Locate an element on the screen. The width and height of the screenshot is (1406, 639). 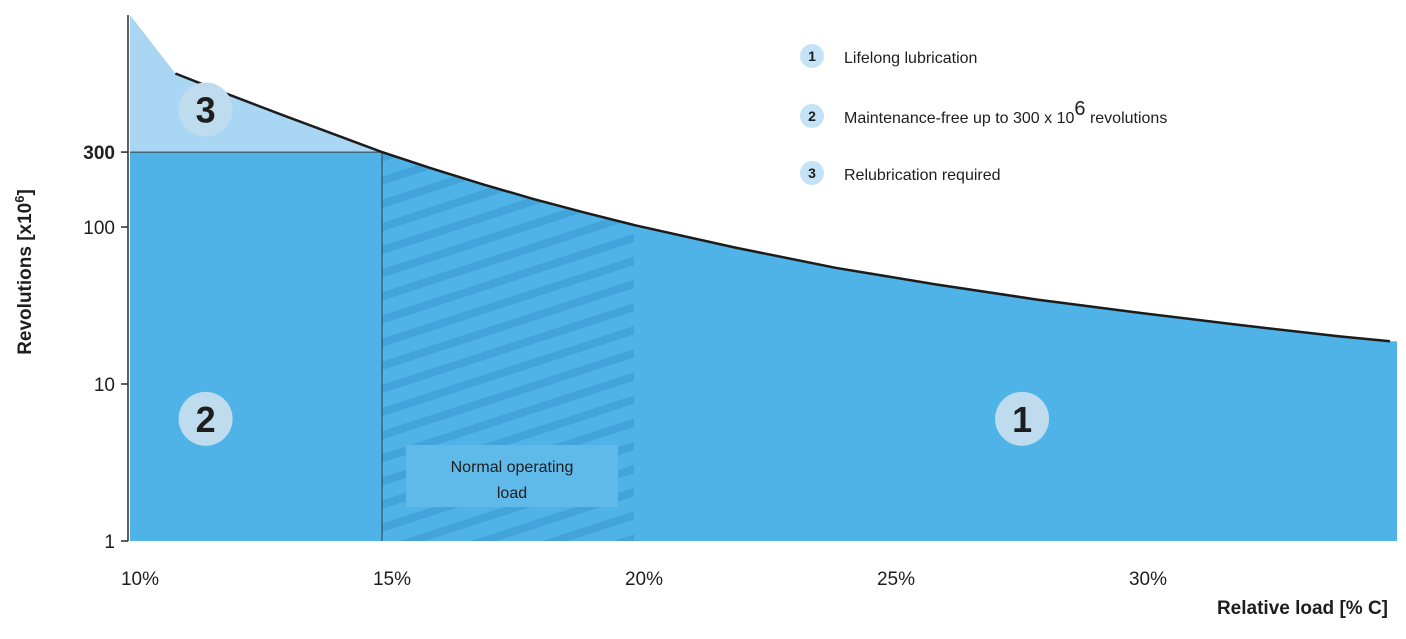
normal-operating-box is located at coordinates (512, 476).